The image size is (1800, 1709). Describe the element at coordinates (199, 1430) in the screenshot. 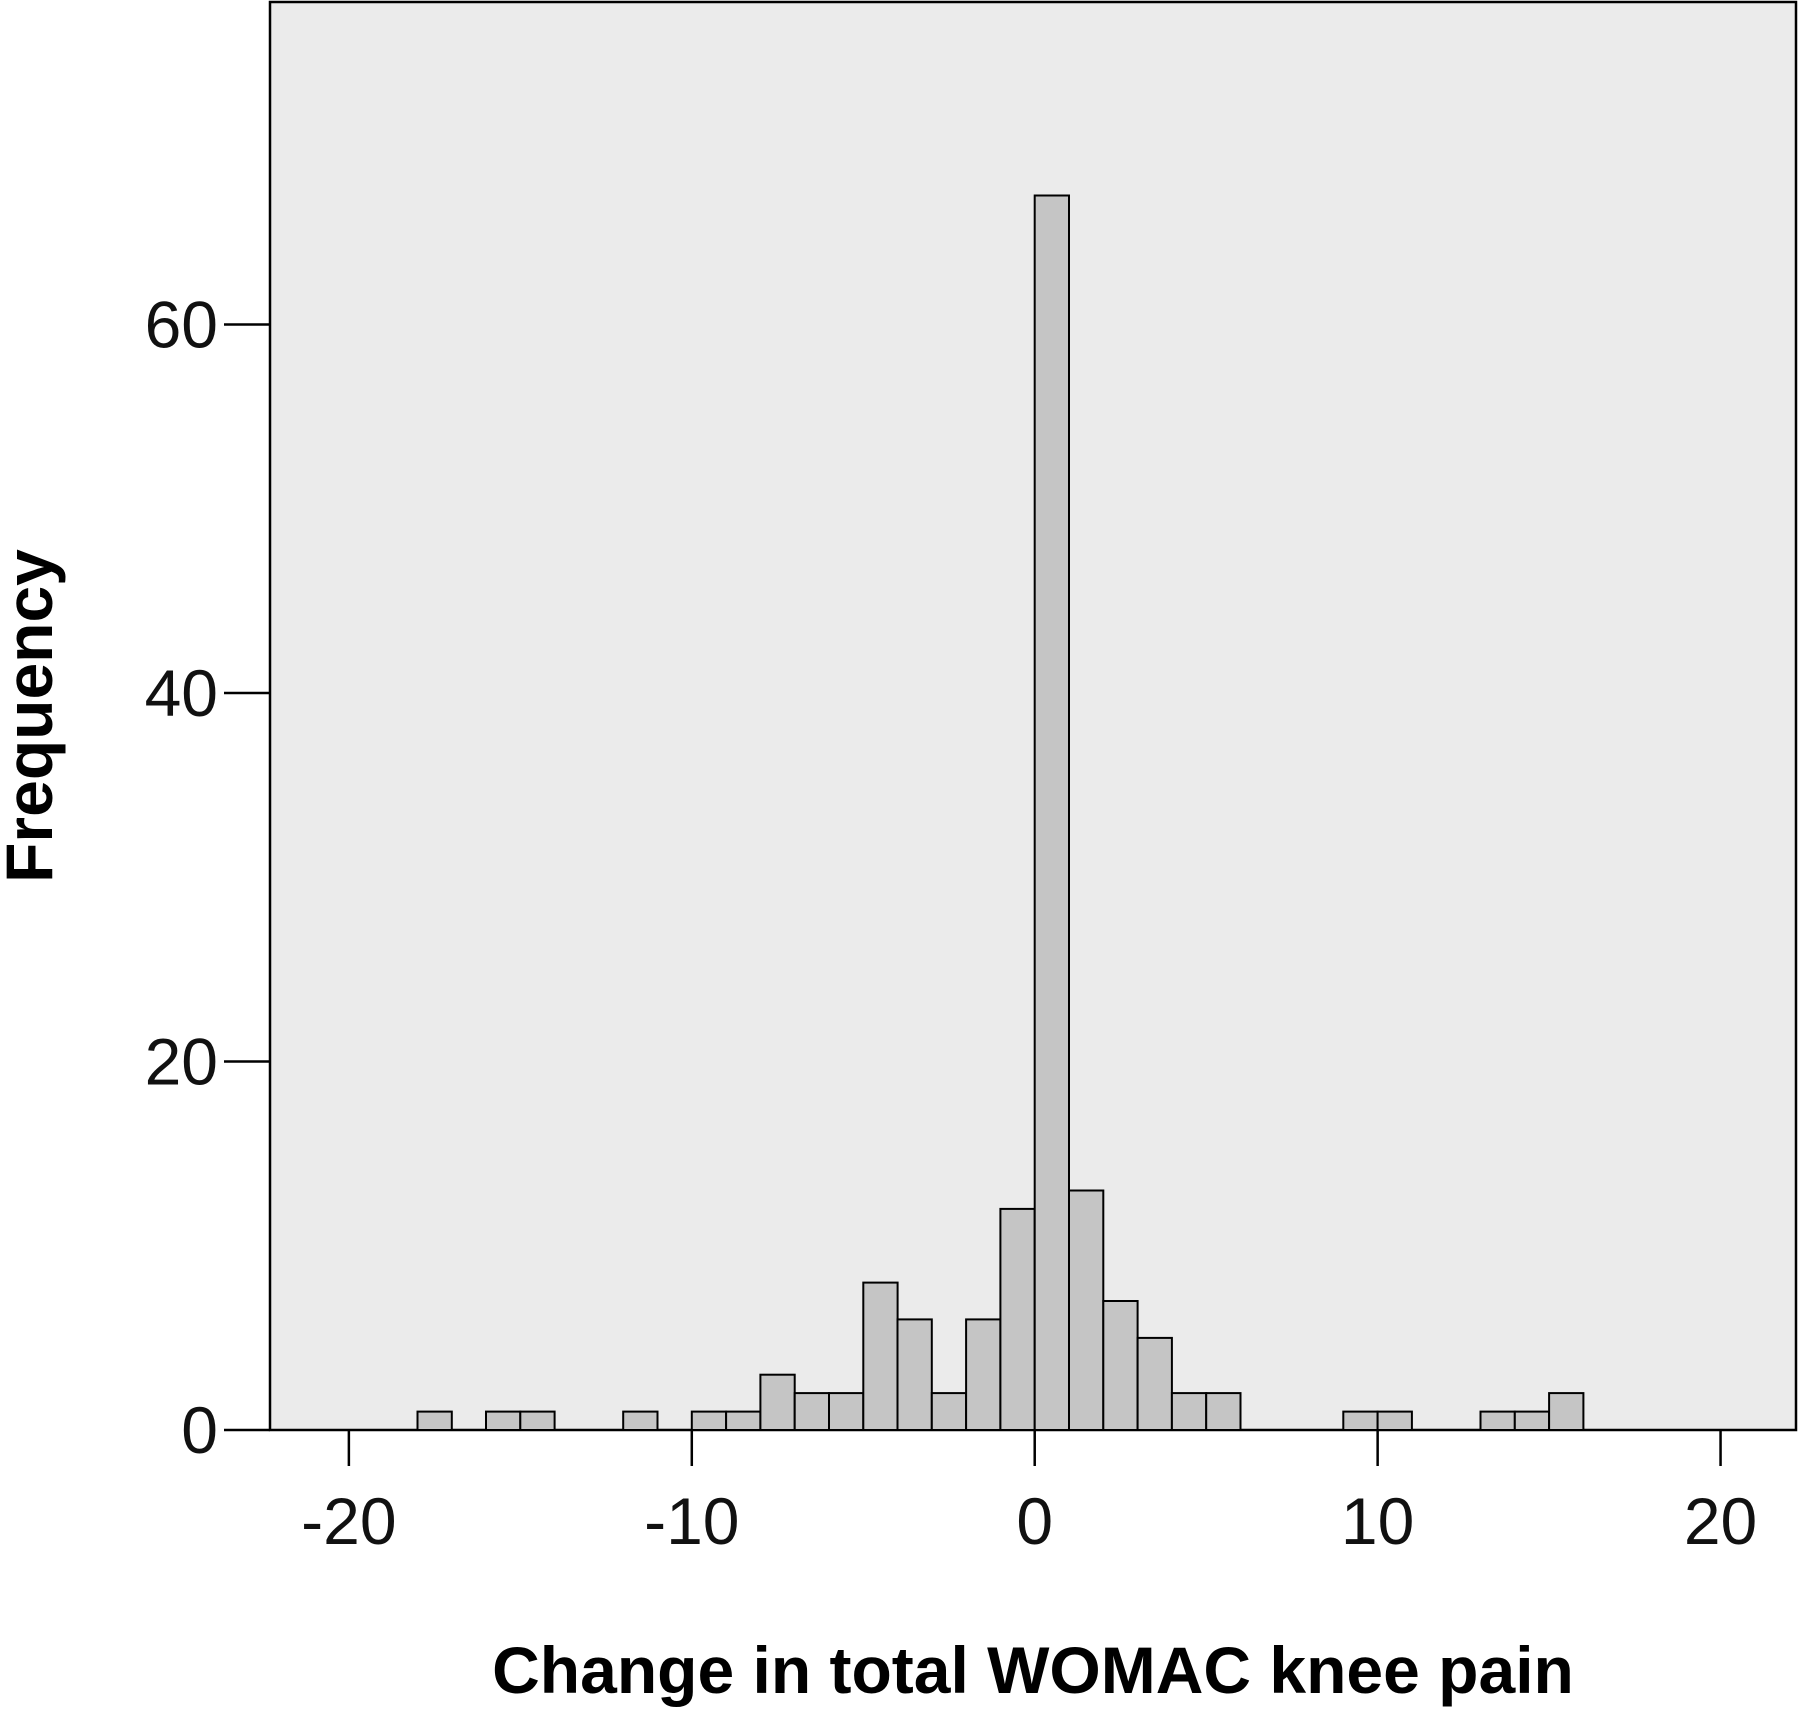

I see `y-tick-label: 0` at that location.